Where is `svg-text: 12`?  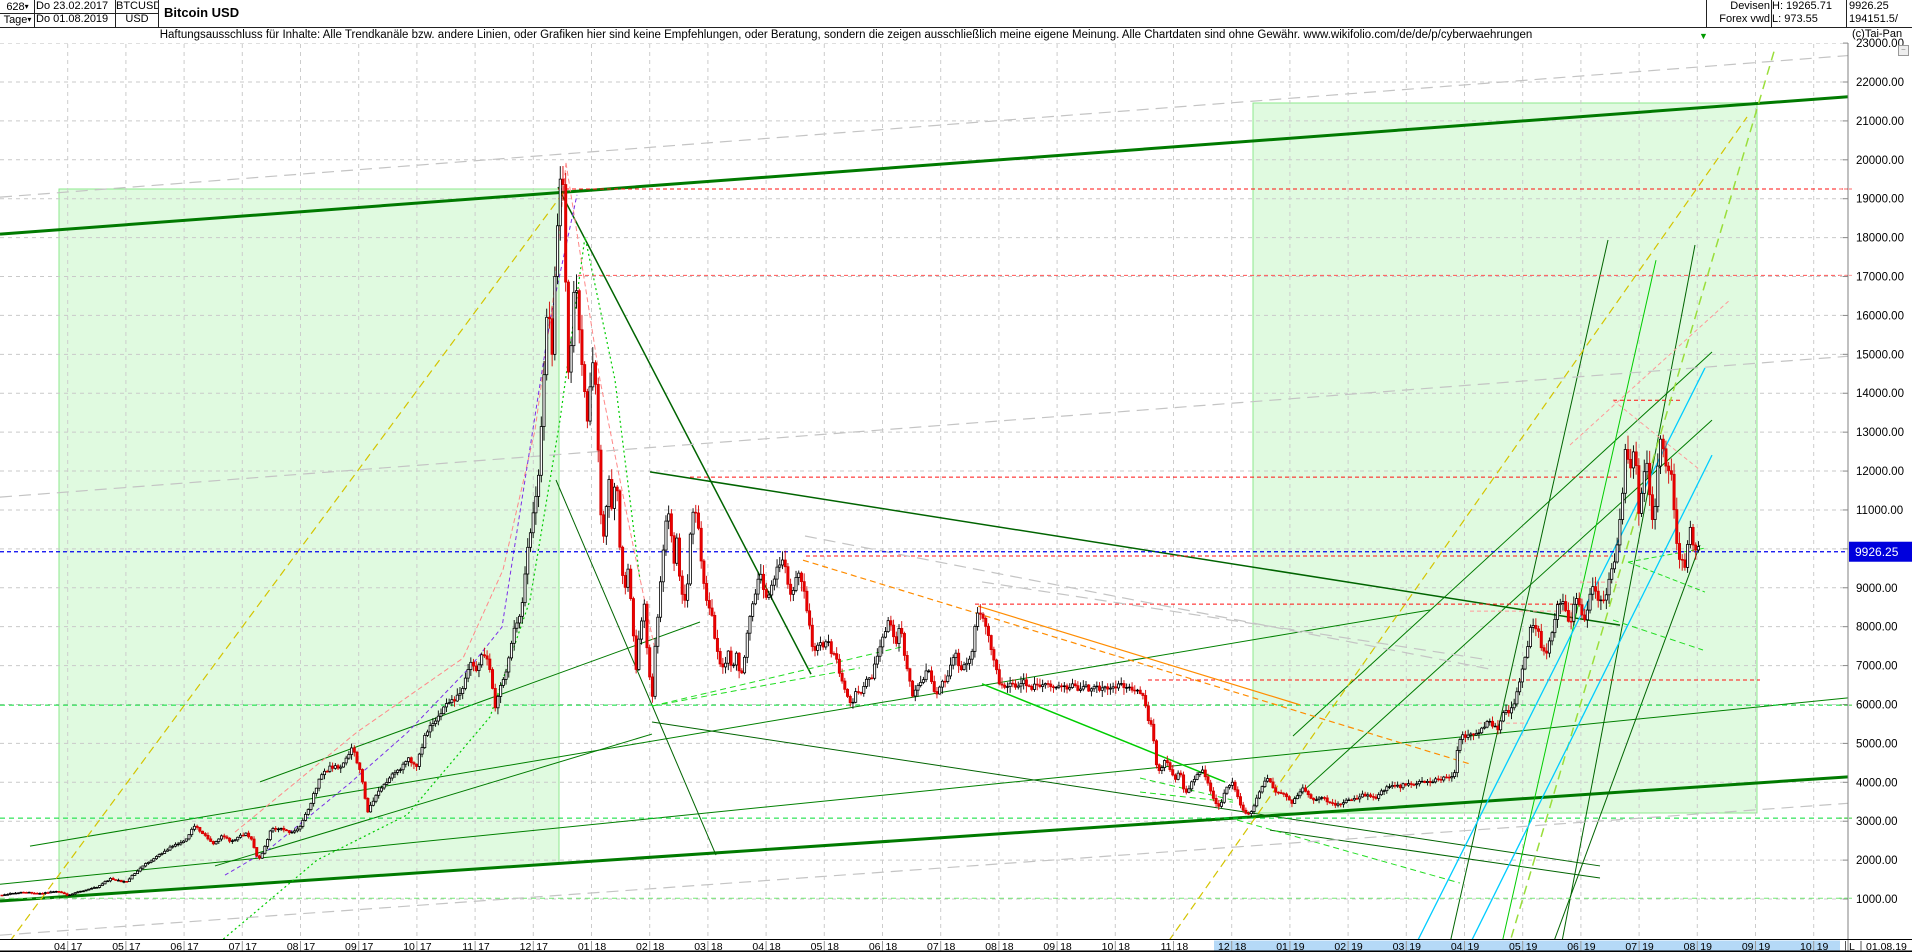 svg-text: 12 is located at coordinates (1224, 946).